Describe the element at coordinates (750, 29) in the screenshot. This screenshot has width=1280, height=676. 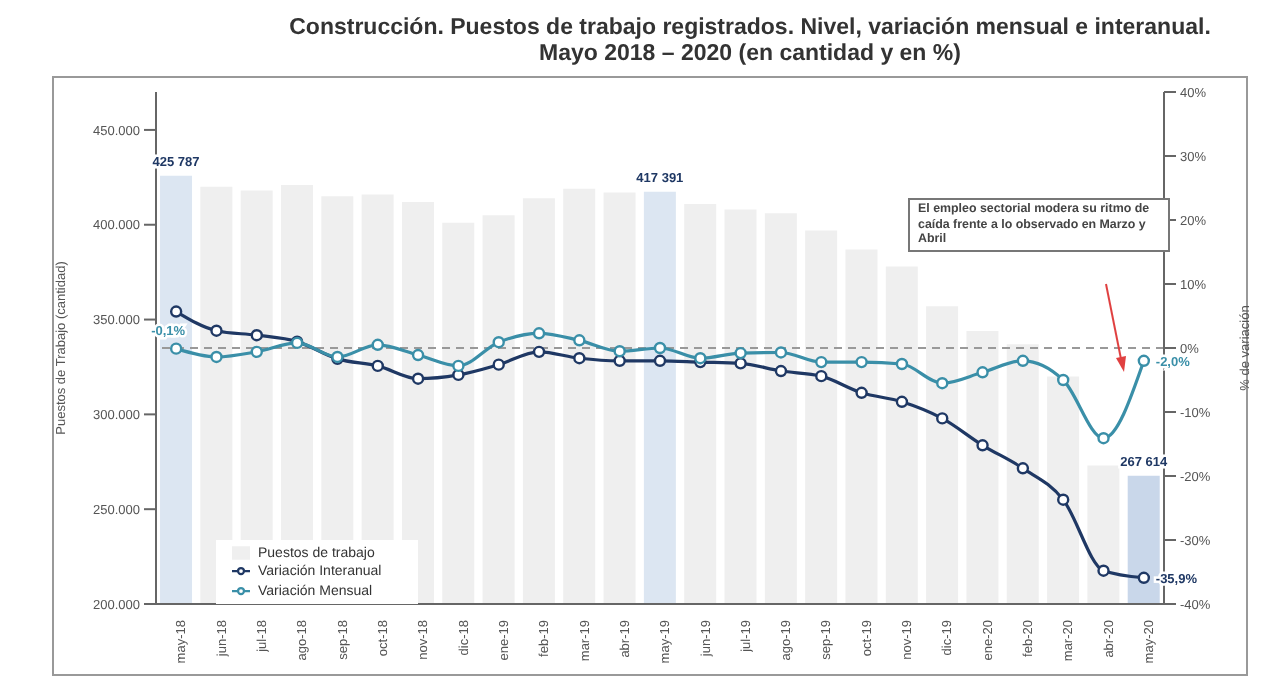
I see `chart-title: Construcción. Puestos de trabajo registrados. Nivel, variación mensual e interanual.` at that location.